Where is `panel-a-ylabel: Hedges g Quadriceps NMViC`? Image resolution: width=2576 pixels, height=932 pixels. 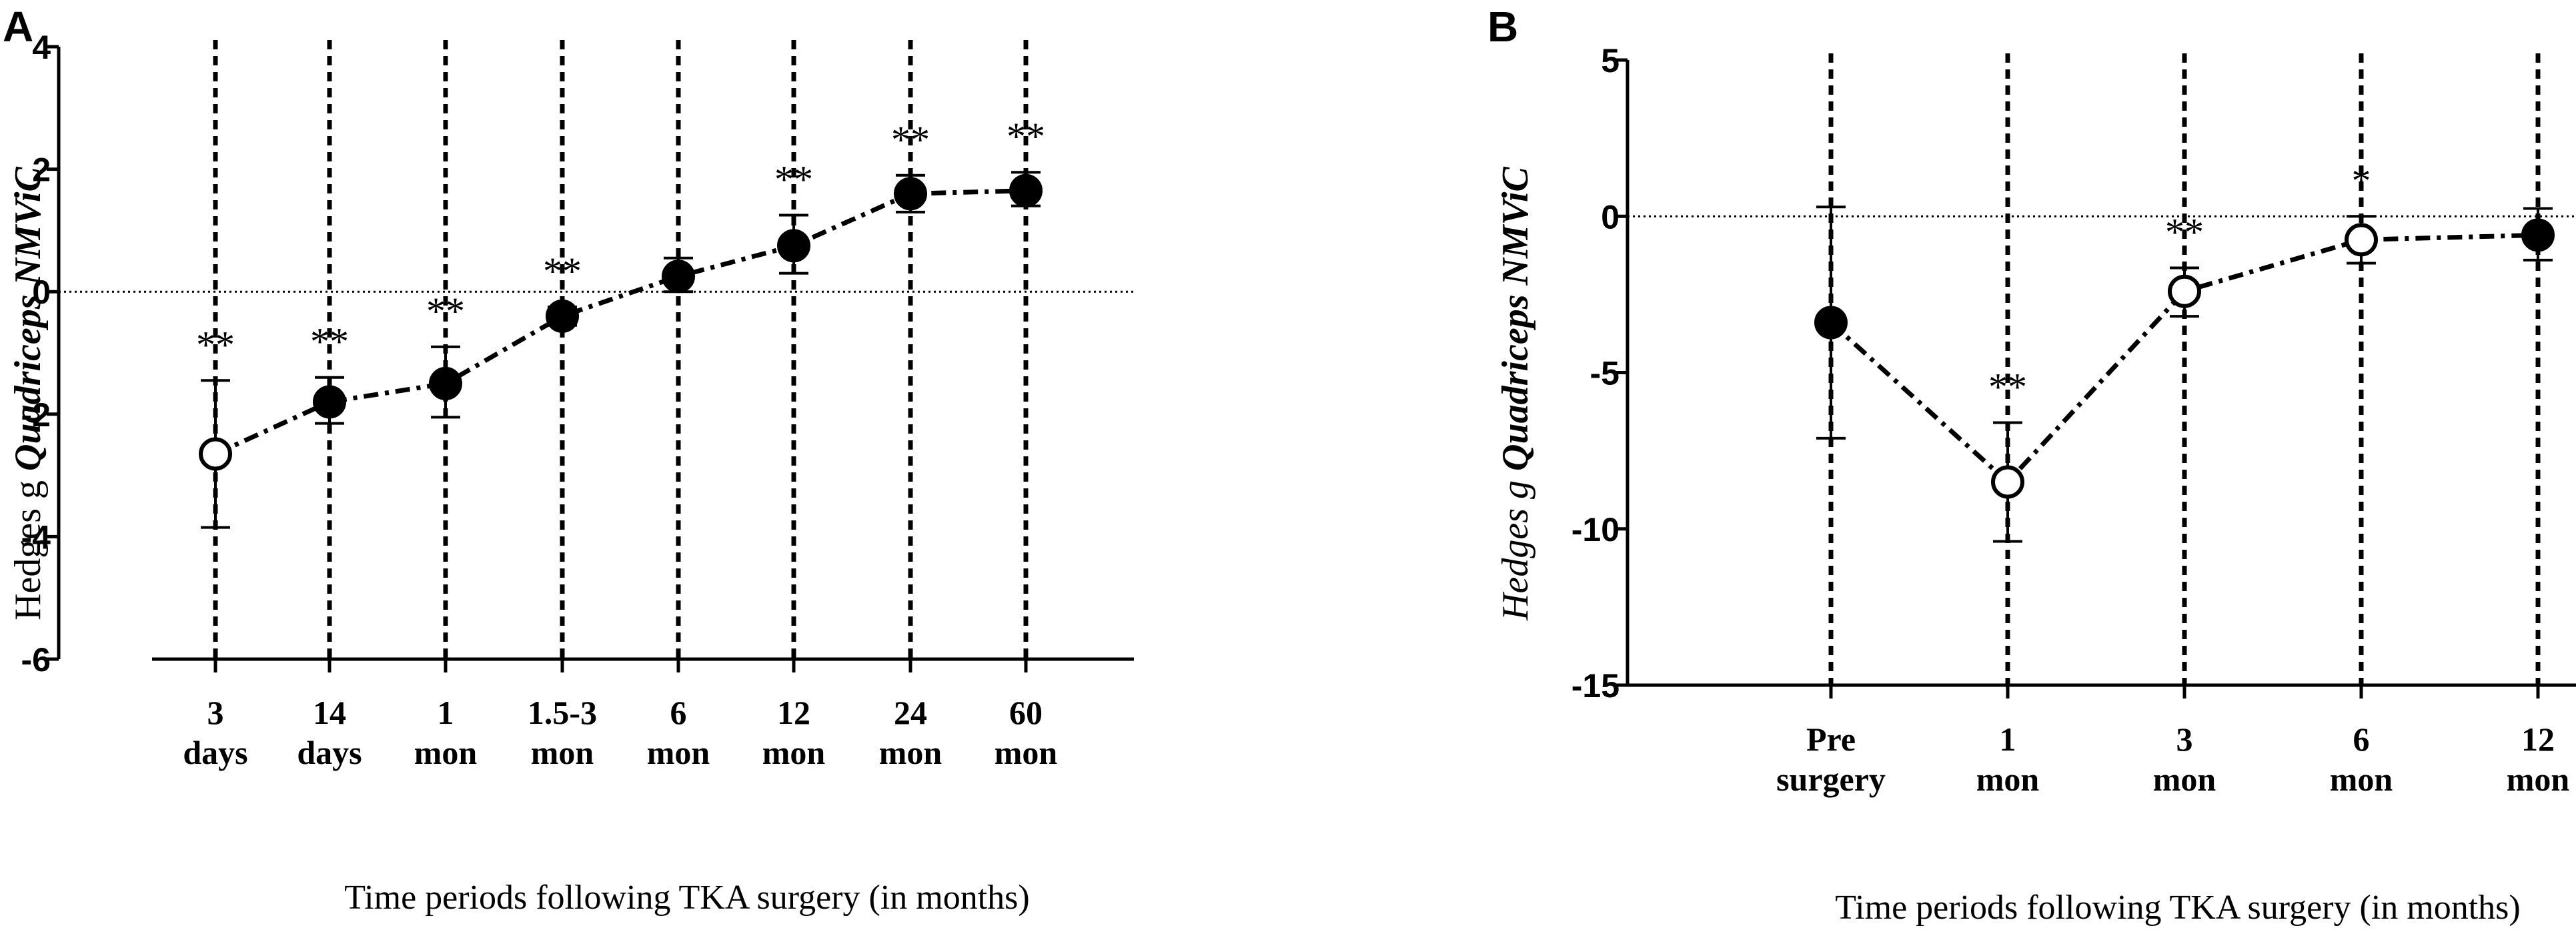
panel-a-ylabel: Hedges g Quadriceps NMViC is located at coordinates (28, 393).